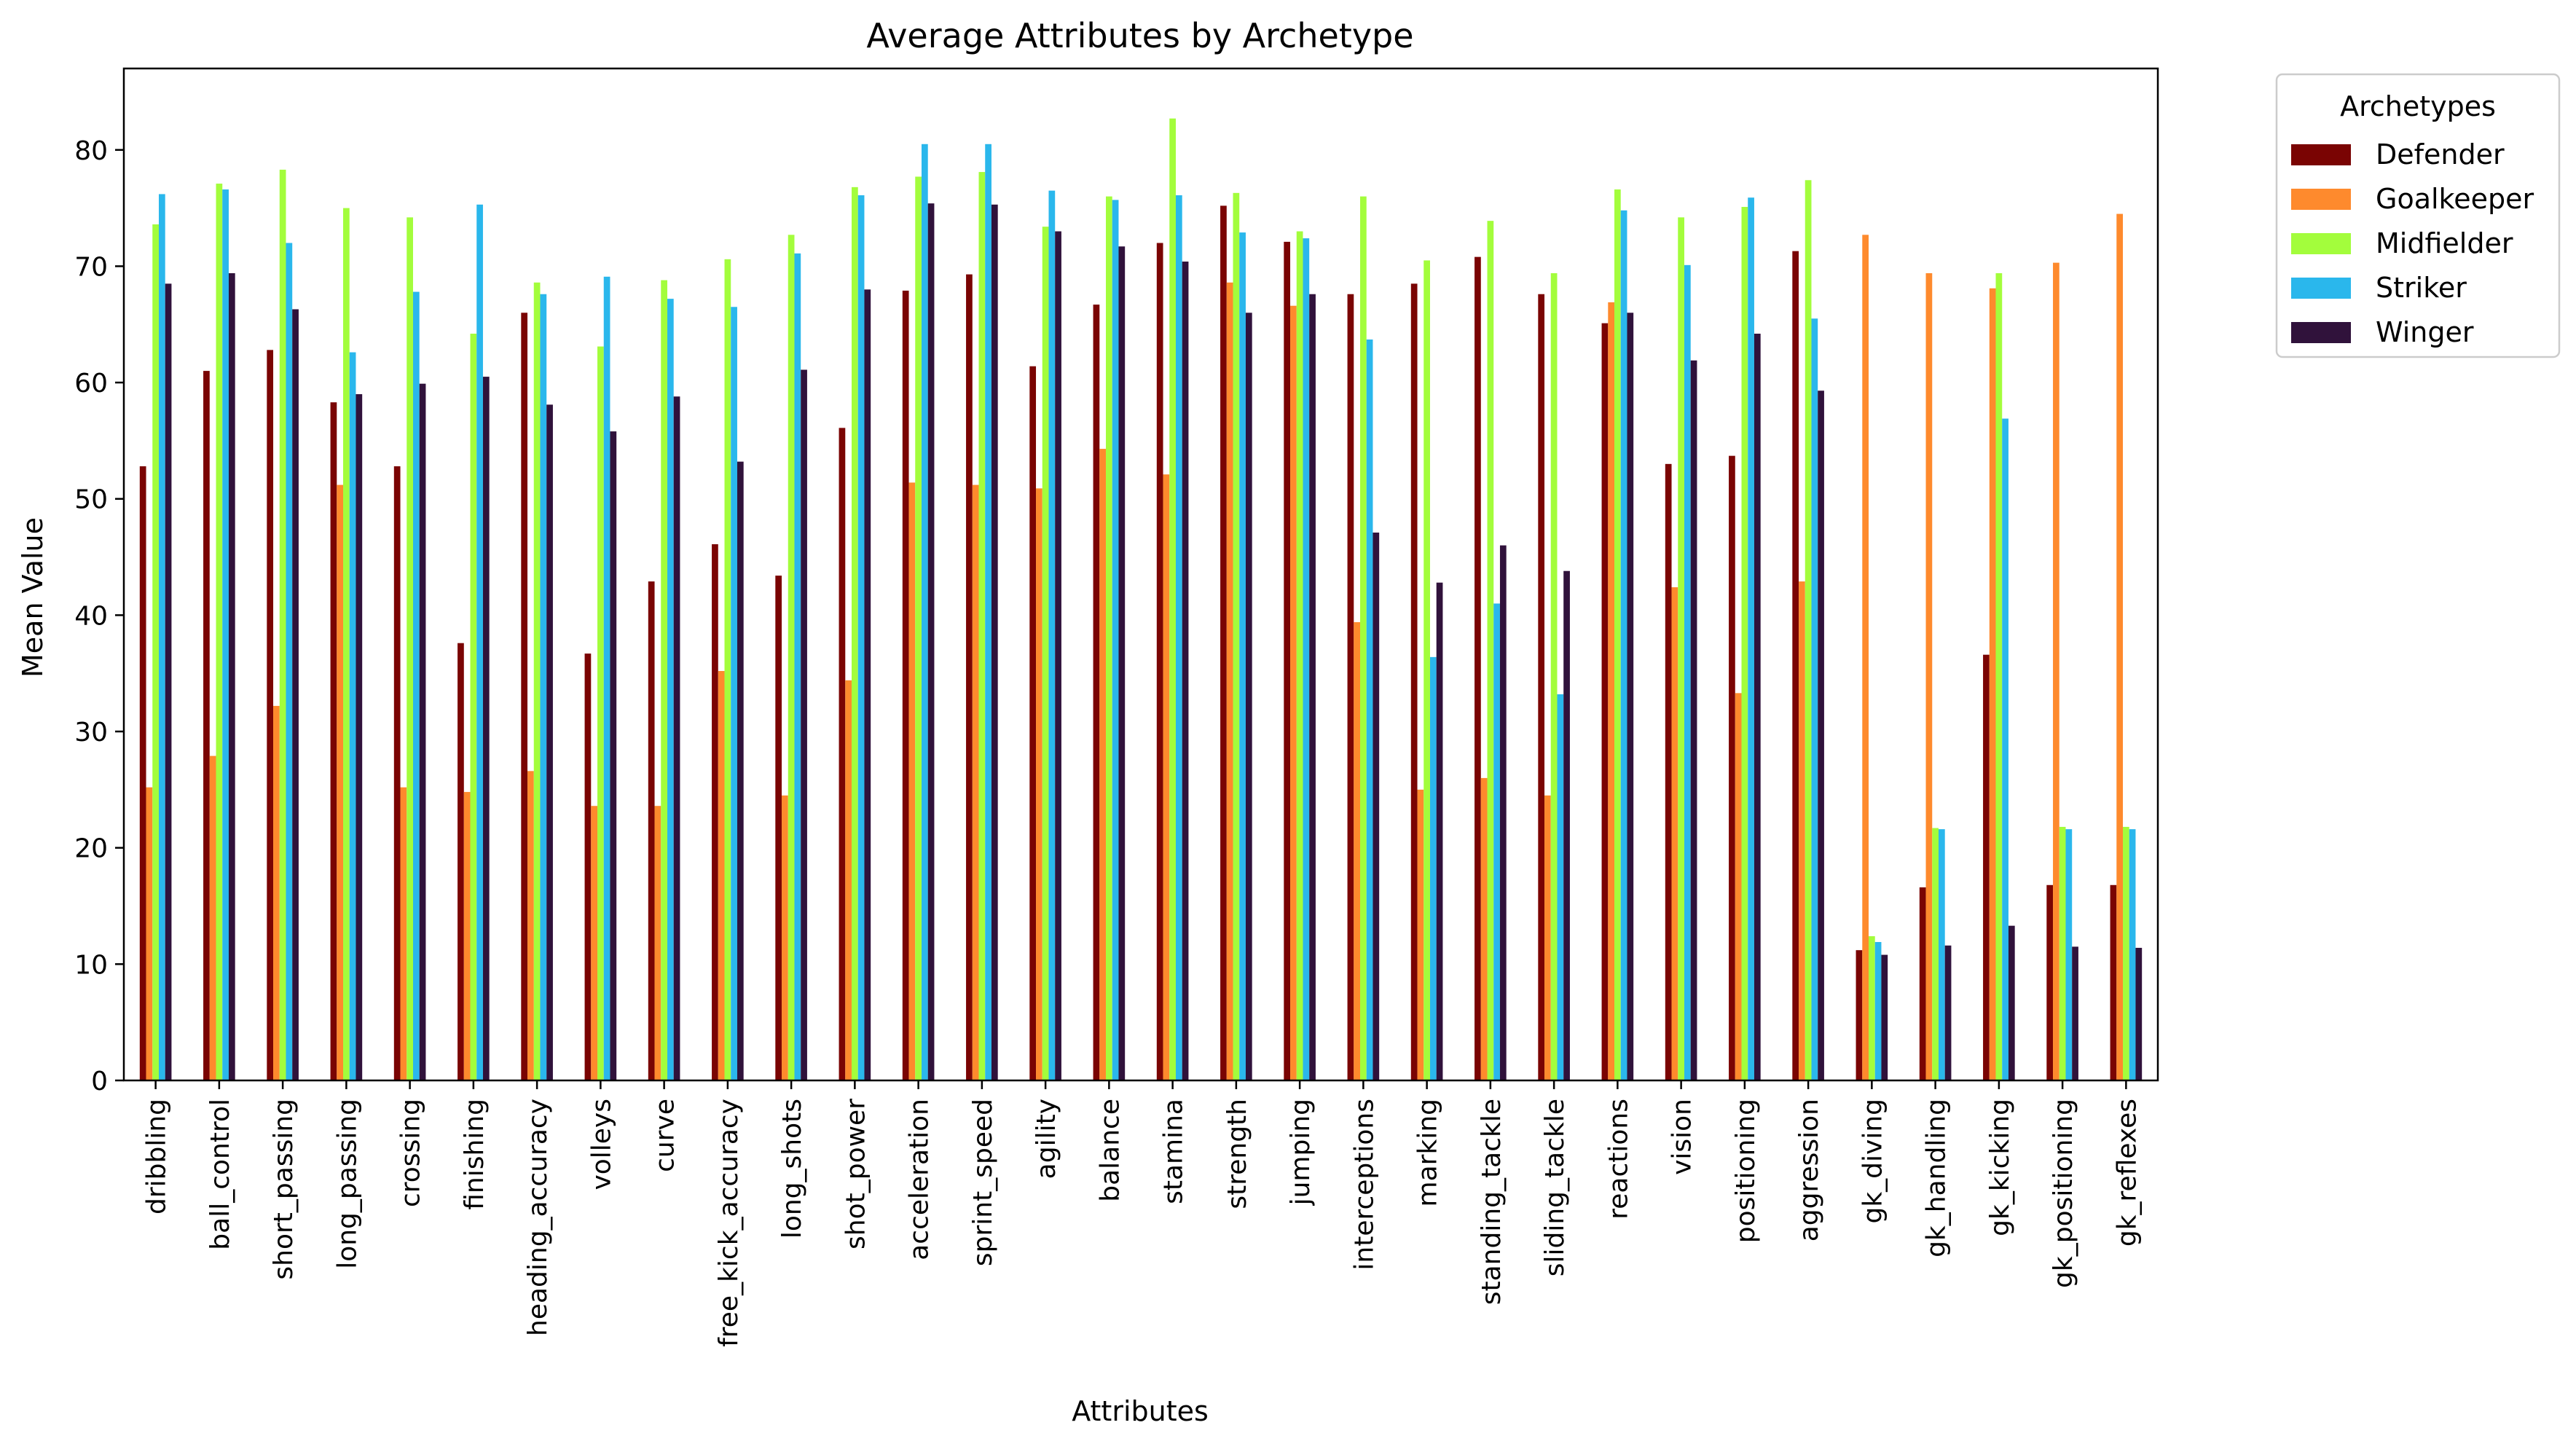 The image size is (2576, 1452). What do you see at coordinates (2069, 954) in the screenshot?
I see `bar-striker-gk_positioning` at bounding box center [2069, 954].